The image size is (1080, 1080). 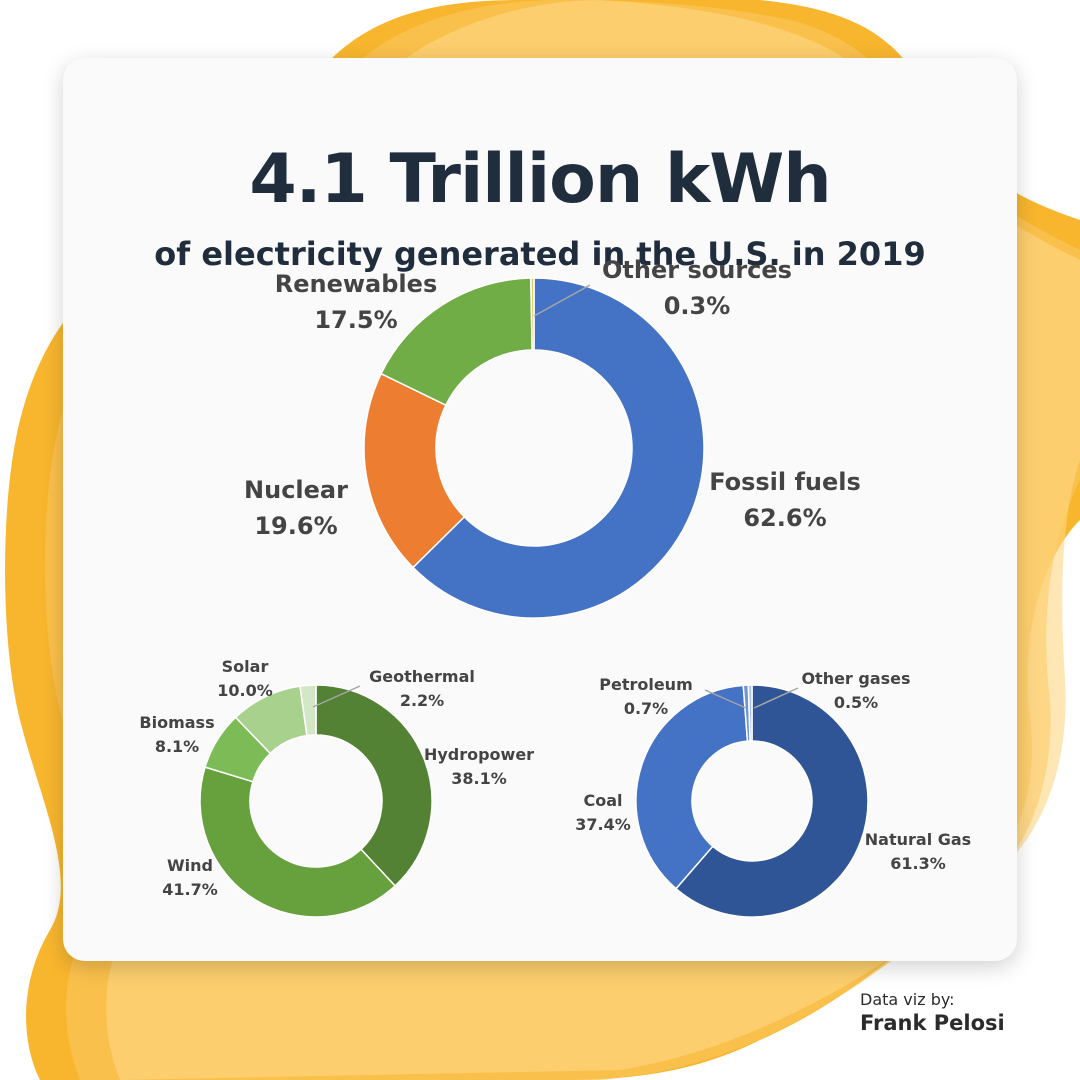 What do you see at coordinates (646, 684) in the screenshot?
I see `label-petroleum: Petroleum` at bounding box center [646, 684].